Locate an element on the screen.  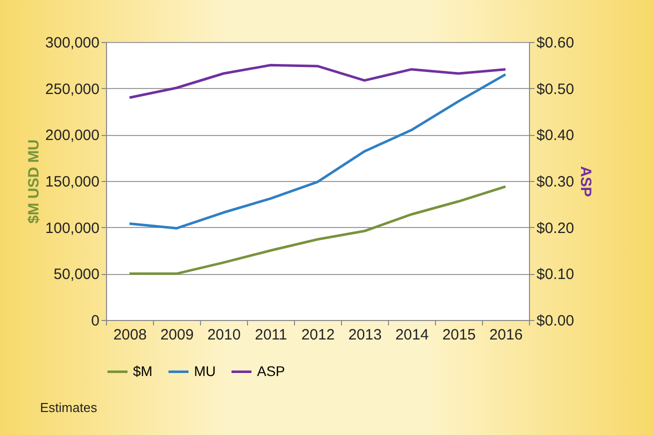
y-tick-label: 100,000 is located at coordinates (72, 228).